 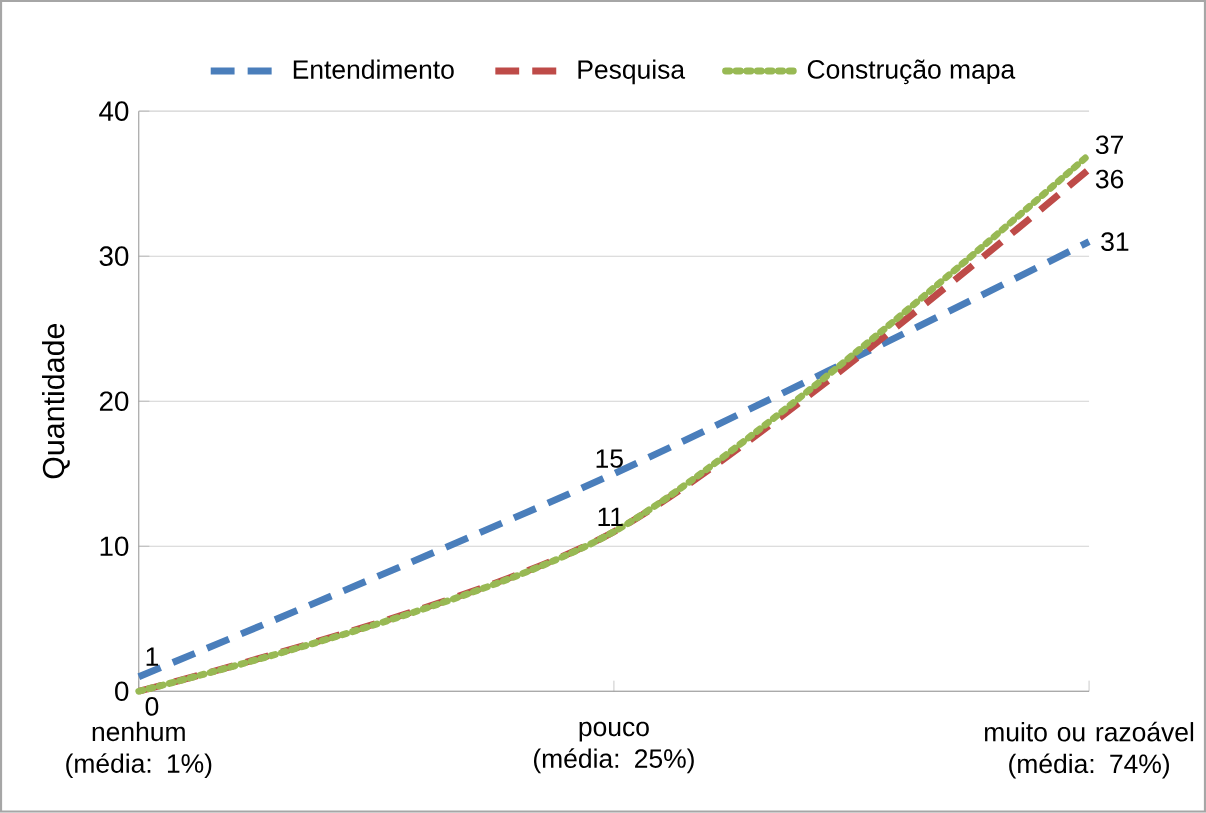 What do you see at coordinates (1089, 750) in the screenshot?
I see `x-tick-label: muito ou razoável (média: 74%)` at bounding box center [1089, 750].